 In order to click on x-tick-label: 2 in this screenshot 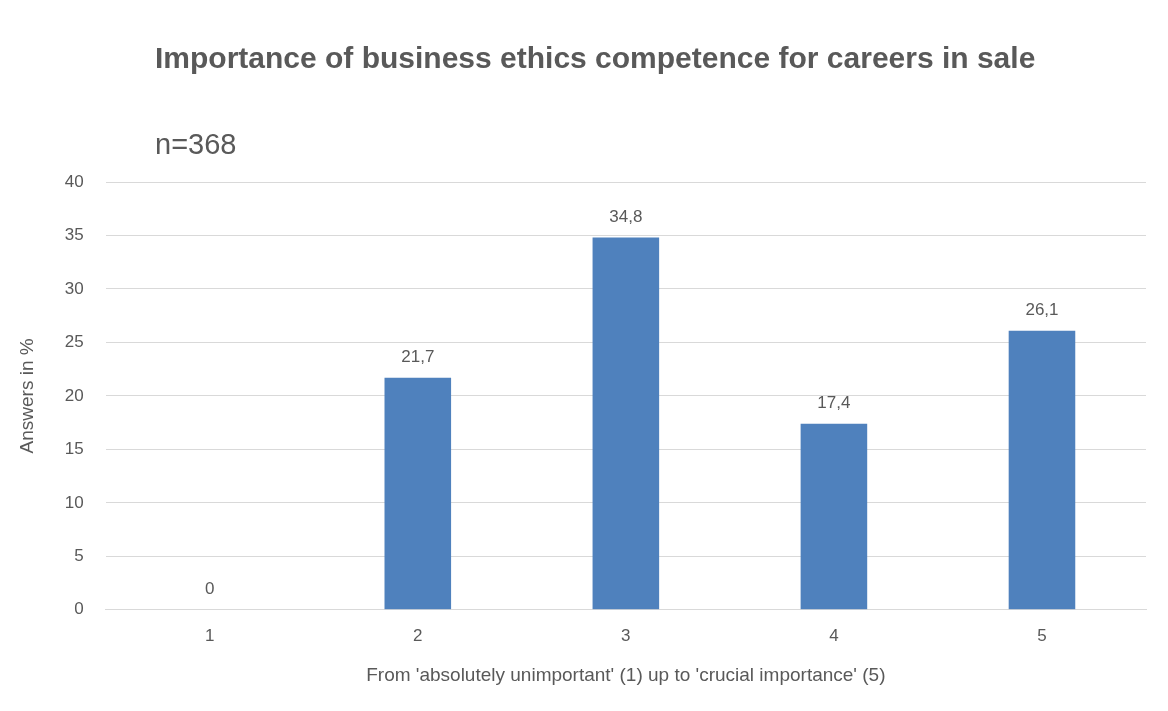, I will do `click(418, 635)`.